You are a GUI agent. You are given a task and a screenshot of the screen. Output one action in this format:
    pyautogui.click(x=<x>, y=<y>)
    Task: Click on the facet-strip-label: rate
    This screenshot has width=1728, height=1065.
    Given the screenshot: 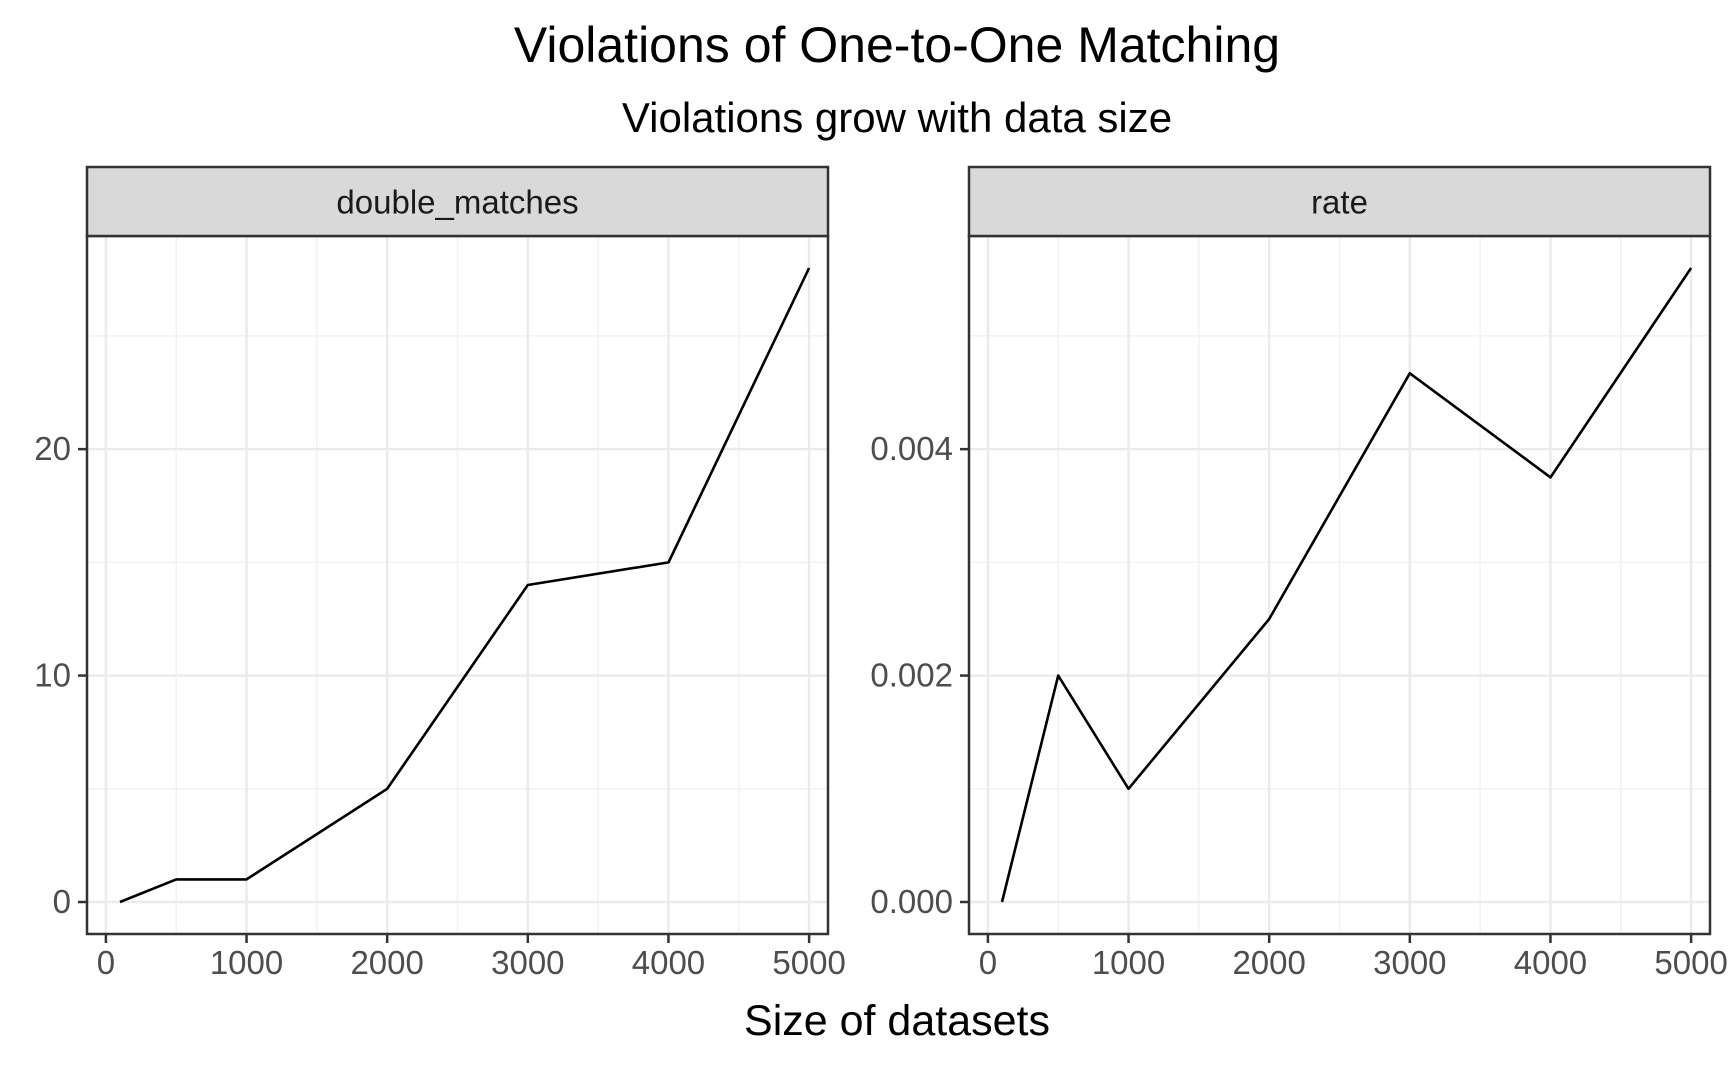 What is the action you would take?
    pyautogui.click(x=1339, y=202)
    